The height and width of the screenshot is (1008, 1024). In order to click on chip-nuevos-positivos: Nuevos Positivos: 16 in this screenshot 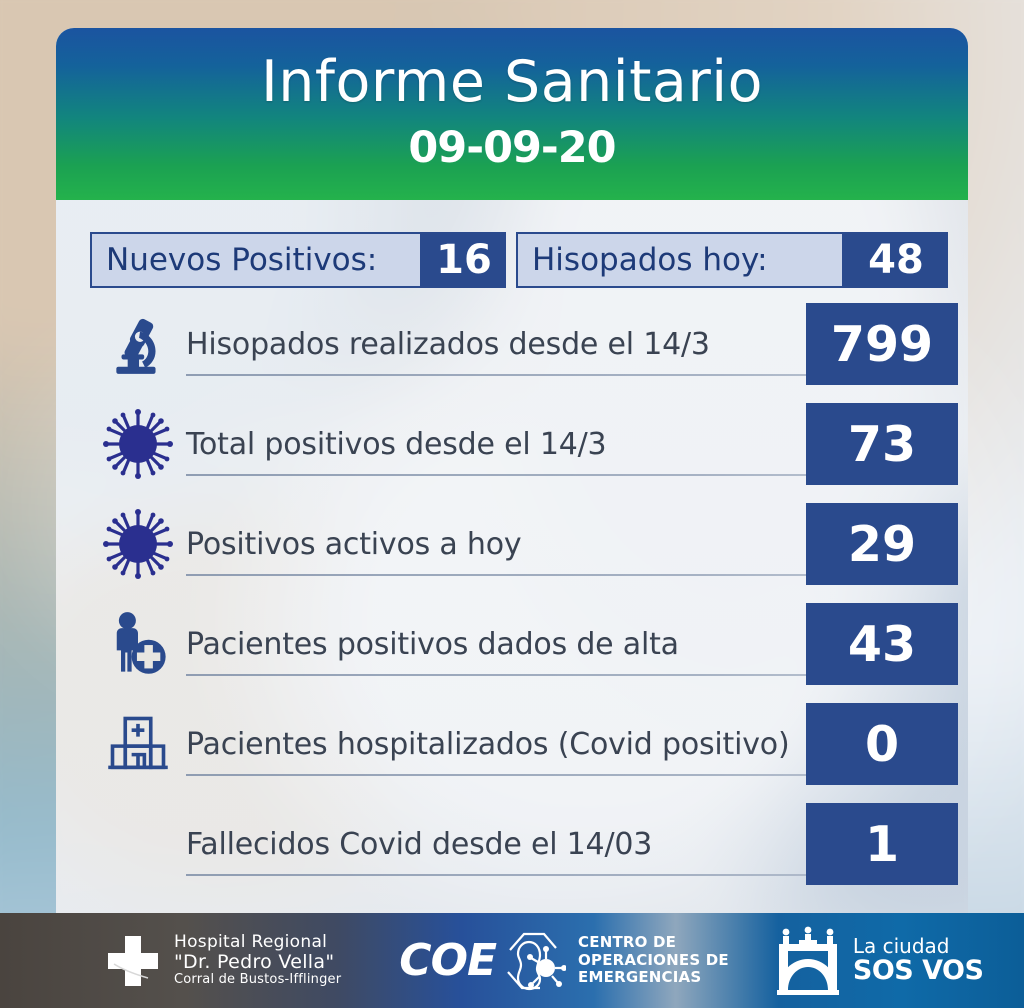, I will do `click(298, 260)`.